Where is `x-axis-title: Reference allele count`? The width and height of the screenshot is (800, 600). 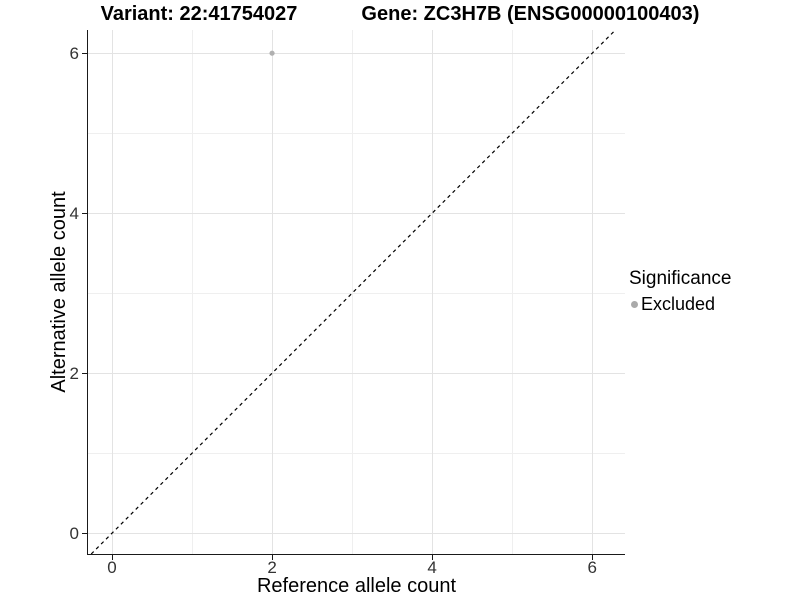
x-axis-title: Reference allele count is located at coordinates (356, 586).